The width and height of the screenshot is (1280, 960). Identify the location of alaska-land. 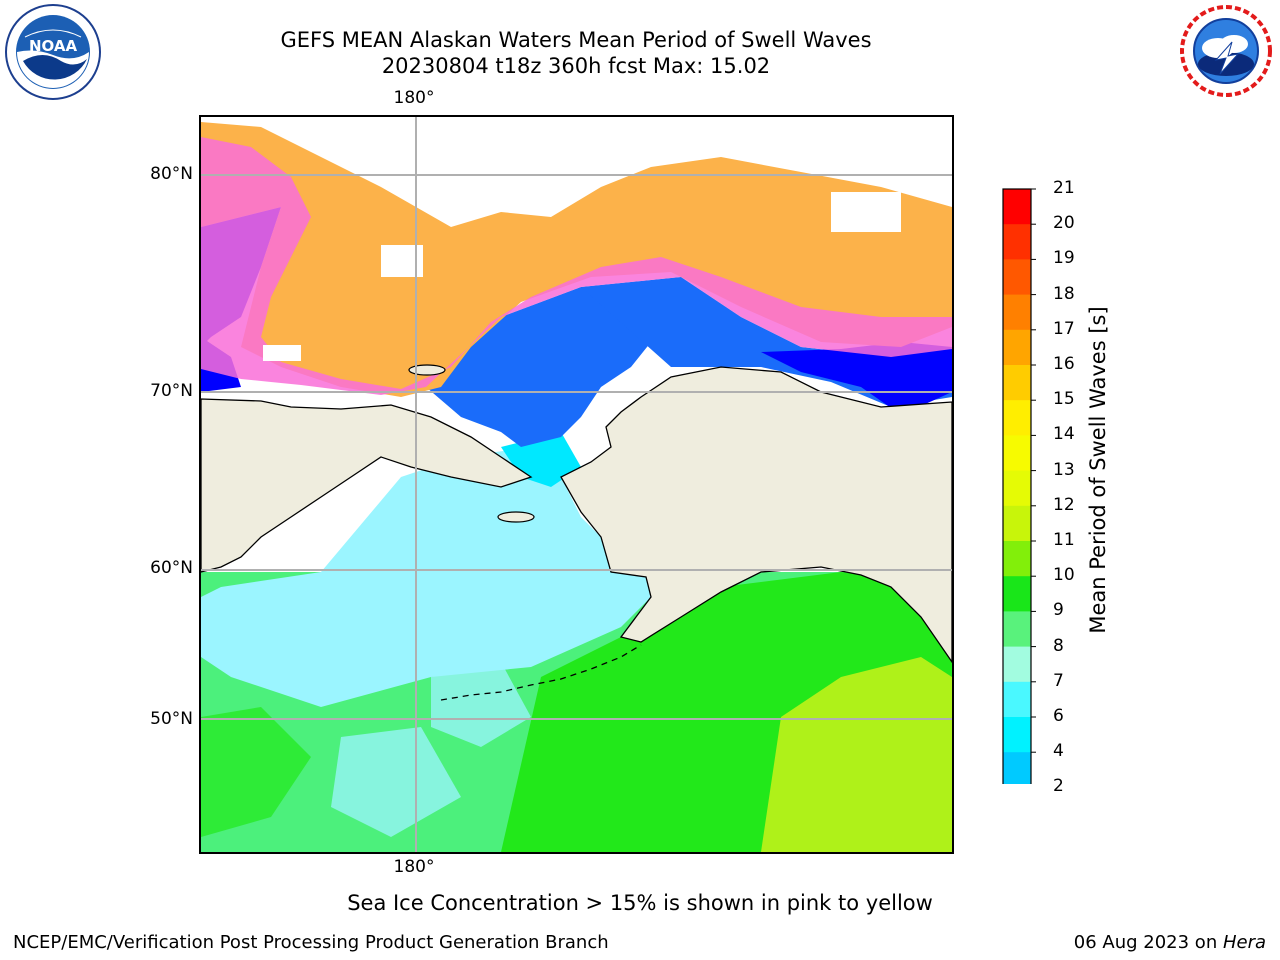
(756, 515).